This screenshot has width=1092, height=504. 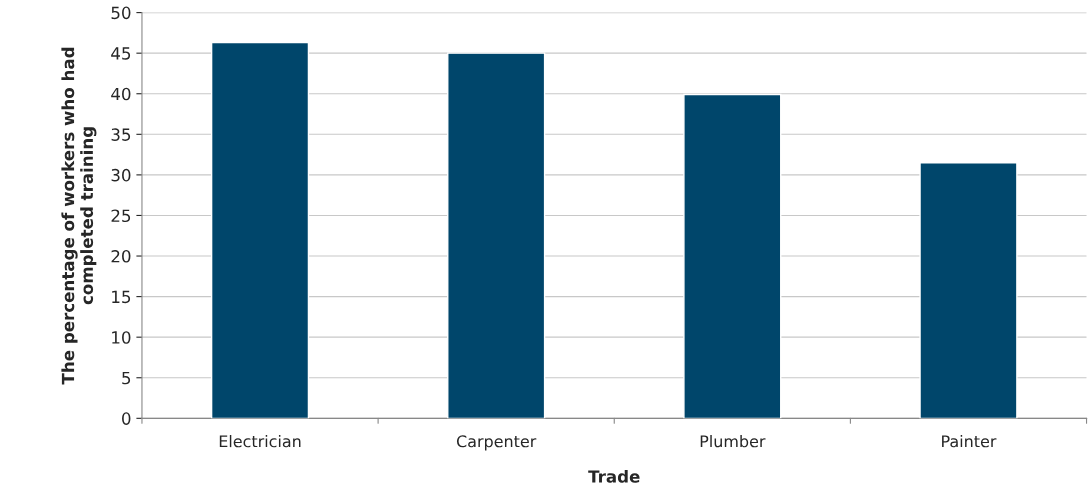 I want to click on y-tick-label: 10, so click(x=121, y=337).